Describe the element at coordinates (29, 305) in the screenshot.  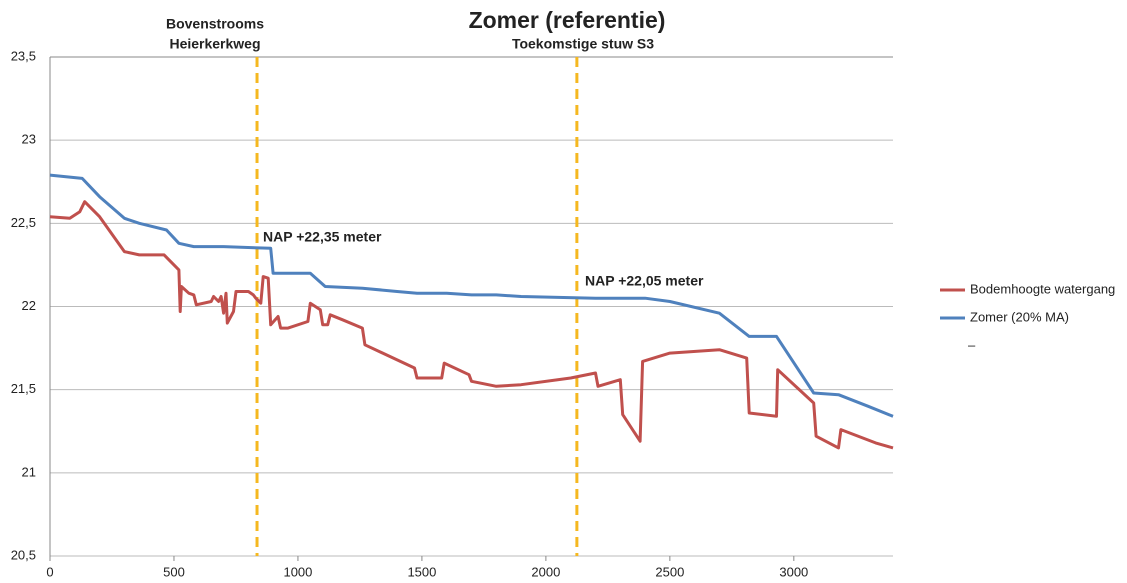
I see `y-tick-label: 22` at that location.